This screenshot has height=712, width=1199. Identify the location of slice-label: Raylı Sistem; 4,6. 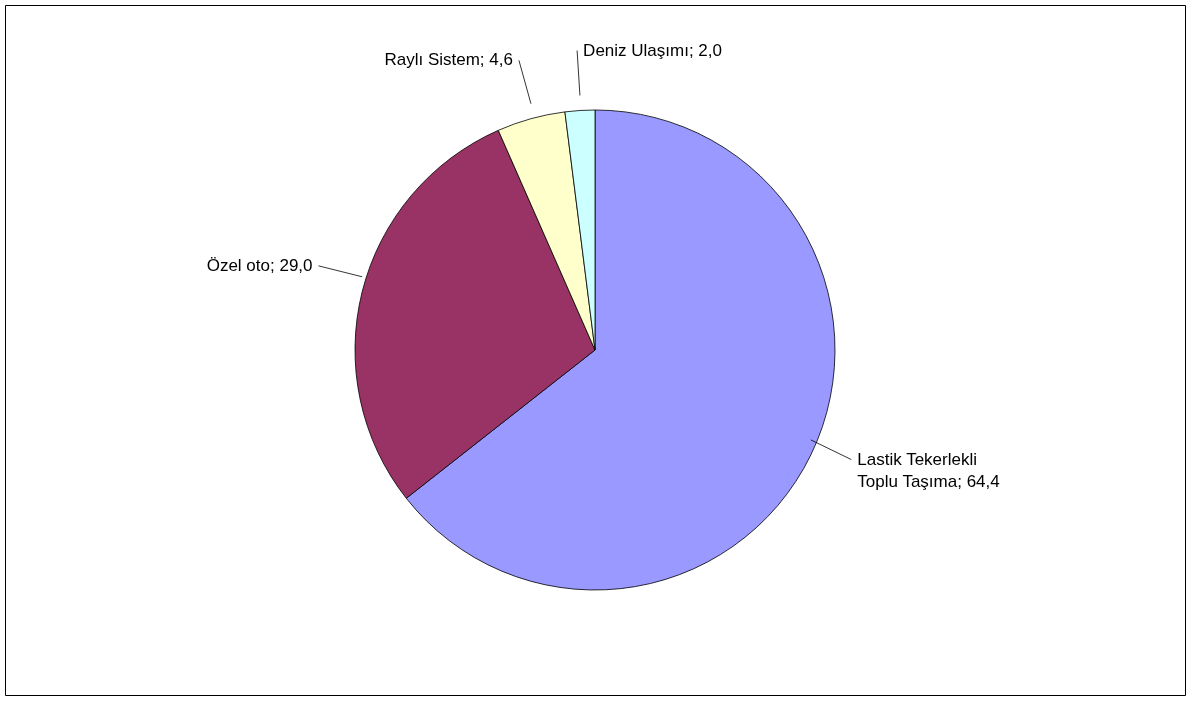
(448, 60).